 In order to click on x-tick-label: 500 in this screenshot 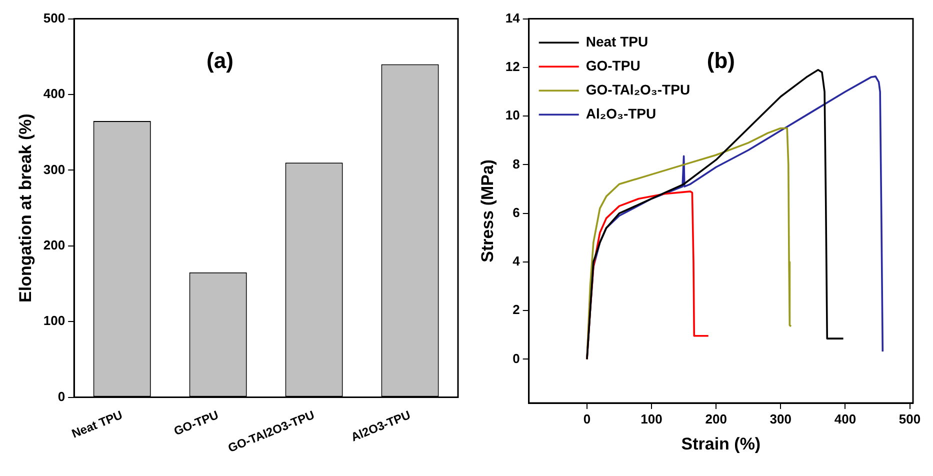, I will do `click(909, 418)`.